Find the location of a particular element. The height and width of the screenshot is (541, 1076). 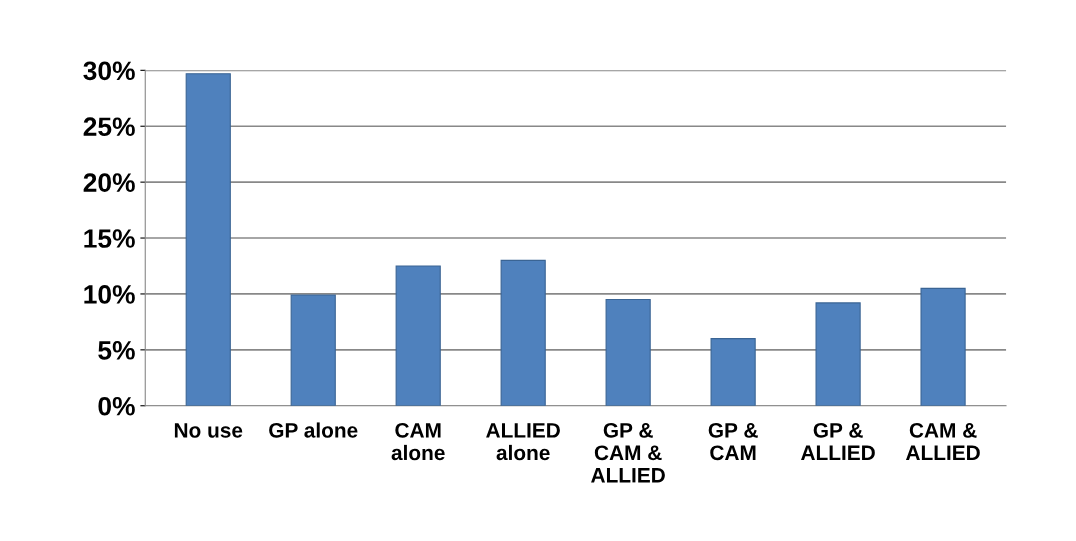

y-tick-label: 5% is located at coordinates (116, 350).